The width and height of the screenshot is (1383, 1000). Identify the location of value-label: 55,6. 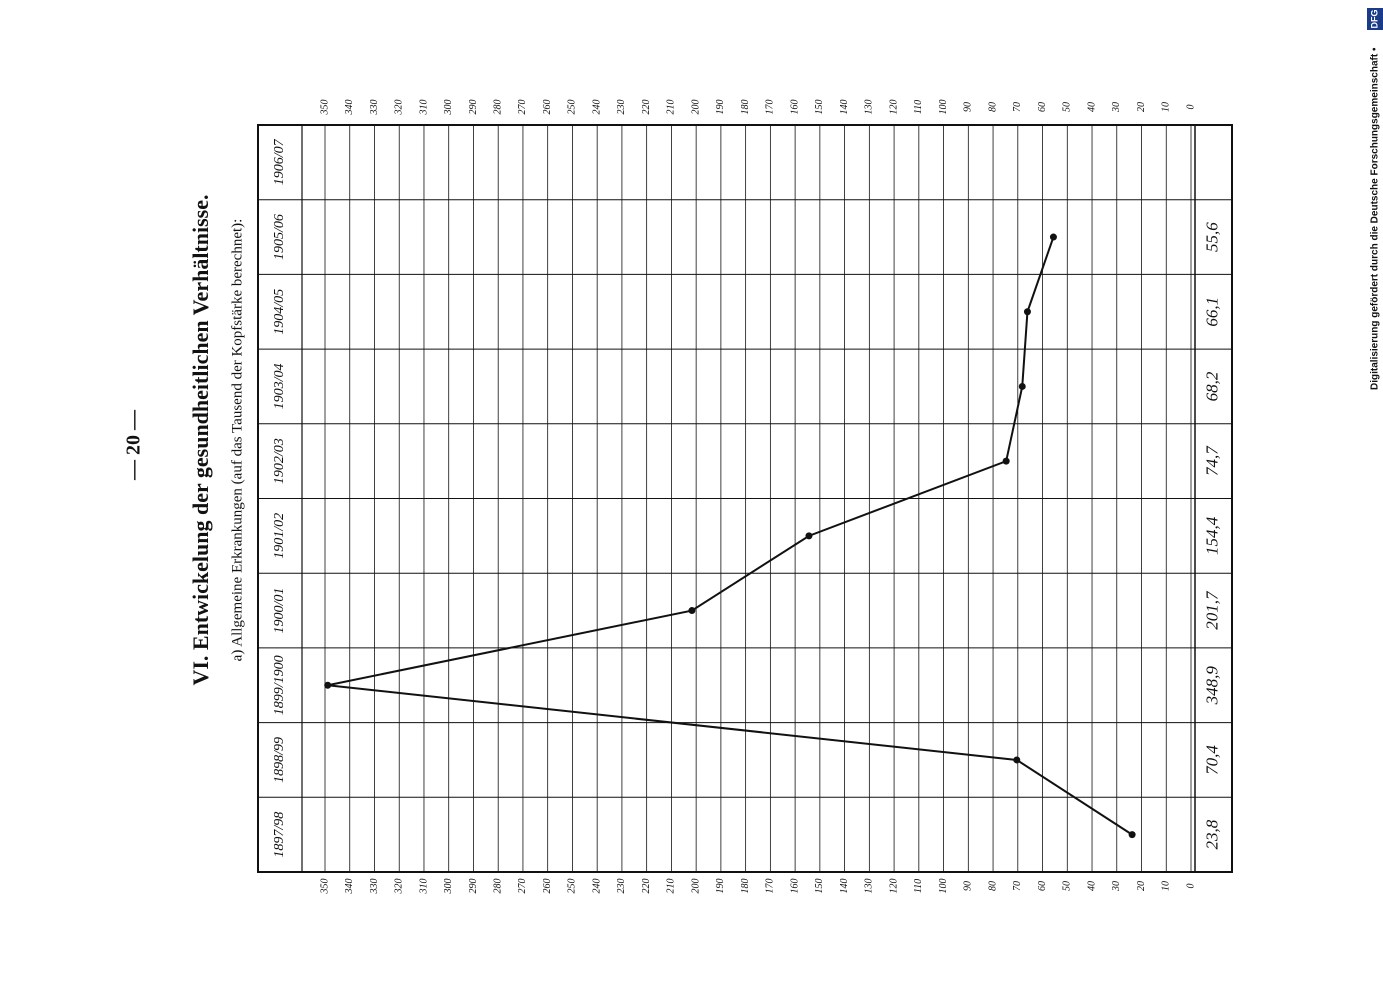
(1211, 237).